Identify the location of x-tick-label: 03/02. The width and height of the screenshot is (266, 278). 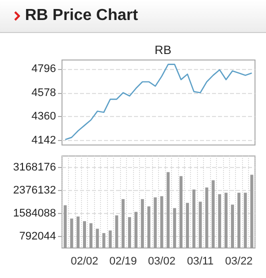
(162, 262).